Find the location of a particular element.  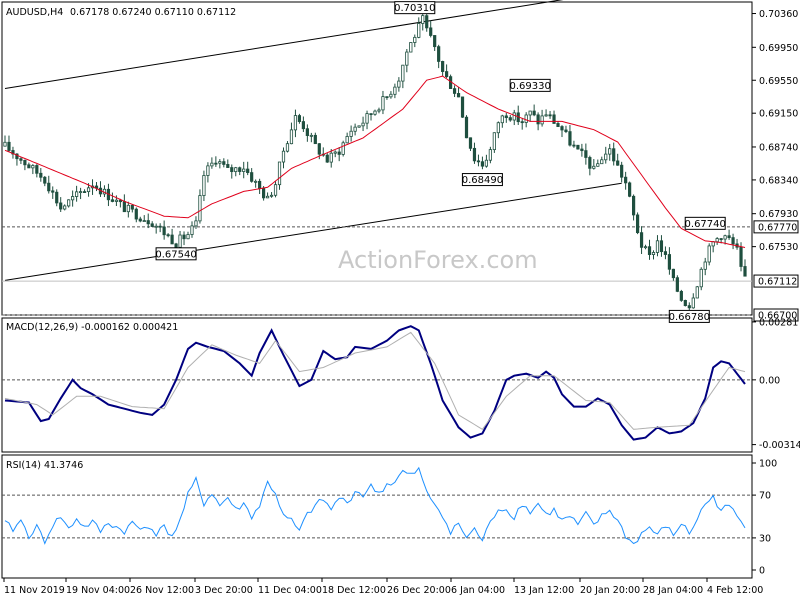

symbol-label: AUDUSD,H4 is located at coordinates (34, 12).